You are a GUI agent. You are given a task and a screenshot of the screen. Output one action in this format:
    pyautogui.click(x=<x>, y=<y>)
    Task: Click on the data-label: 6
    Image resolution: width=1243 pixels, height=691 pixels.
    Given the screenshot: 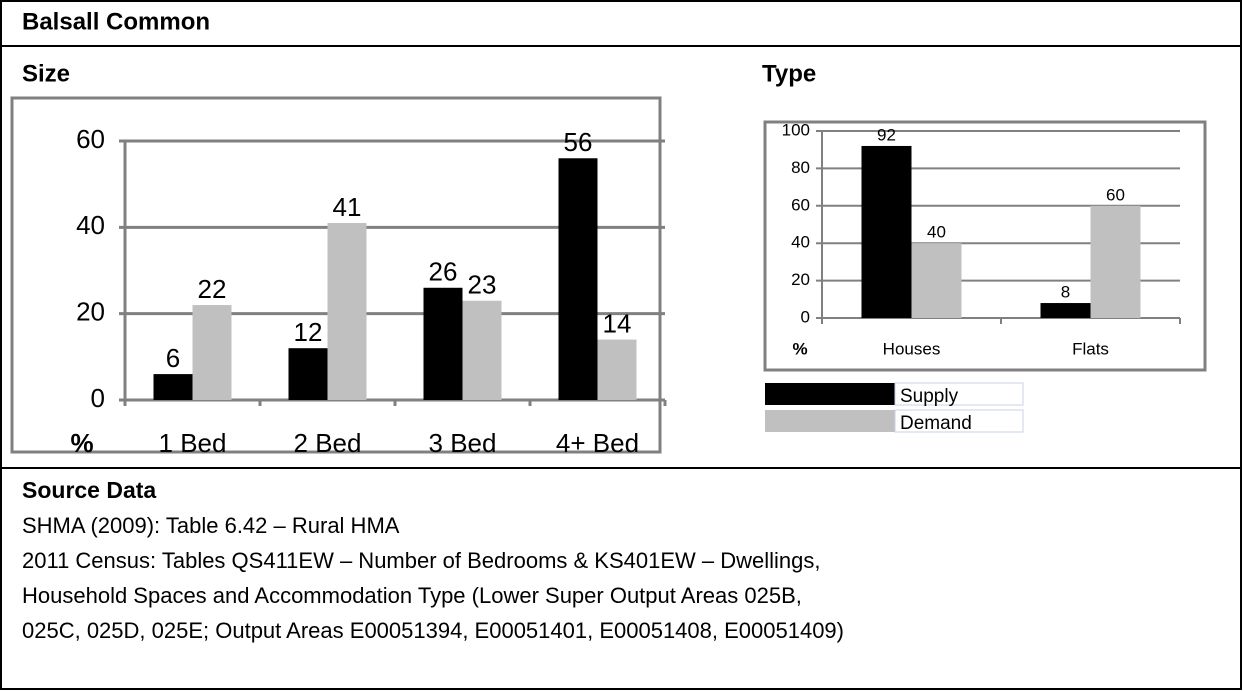 What is the action you would take?
    pyautogui.click(x=173, y=358)
    